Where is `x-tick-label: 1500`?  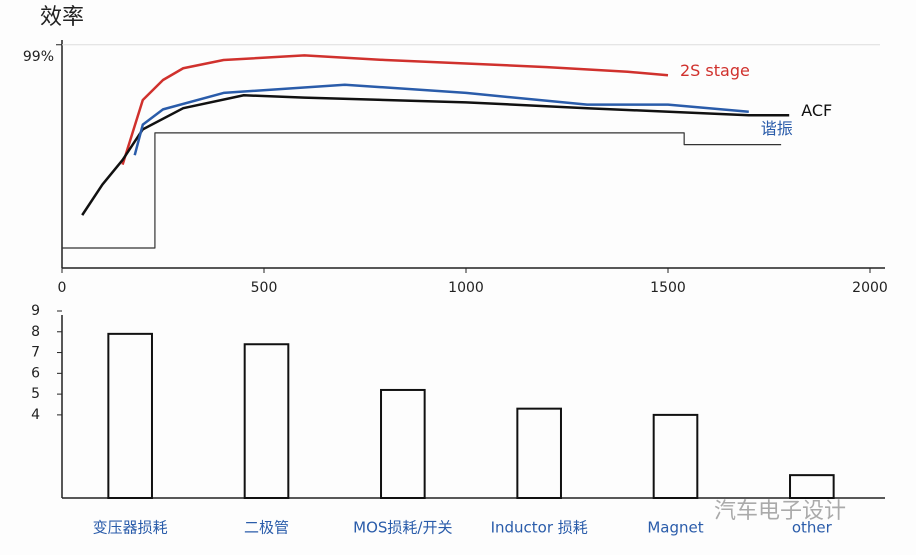 x-tick-label: 1500 is located at coordinates (668, 288).